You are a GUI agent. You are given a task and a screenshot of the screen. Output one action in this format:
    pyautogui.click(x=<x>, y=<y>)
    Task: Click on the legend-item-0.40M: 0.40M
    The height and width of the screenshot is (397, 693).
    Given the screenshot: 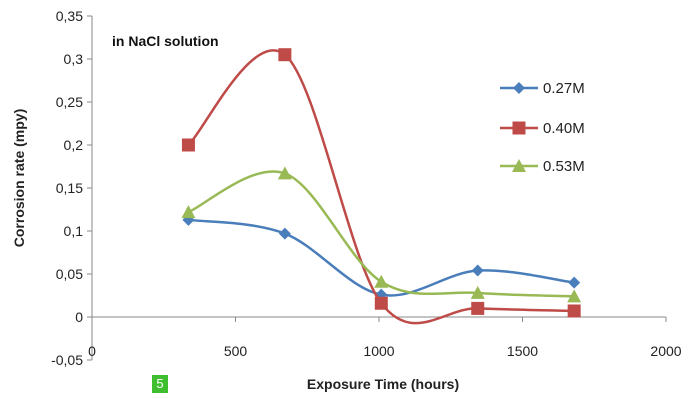 What is the action you would take?
    pyautogui.click(x=542, y=128)
    